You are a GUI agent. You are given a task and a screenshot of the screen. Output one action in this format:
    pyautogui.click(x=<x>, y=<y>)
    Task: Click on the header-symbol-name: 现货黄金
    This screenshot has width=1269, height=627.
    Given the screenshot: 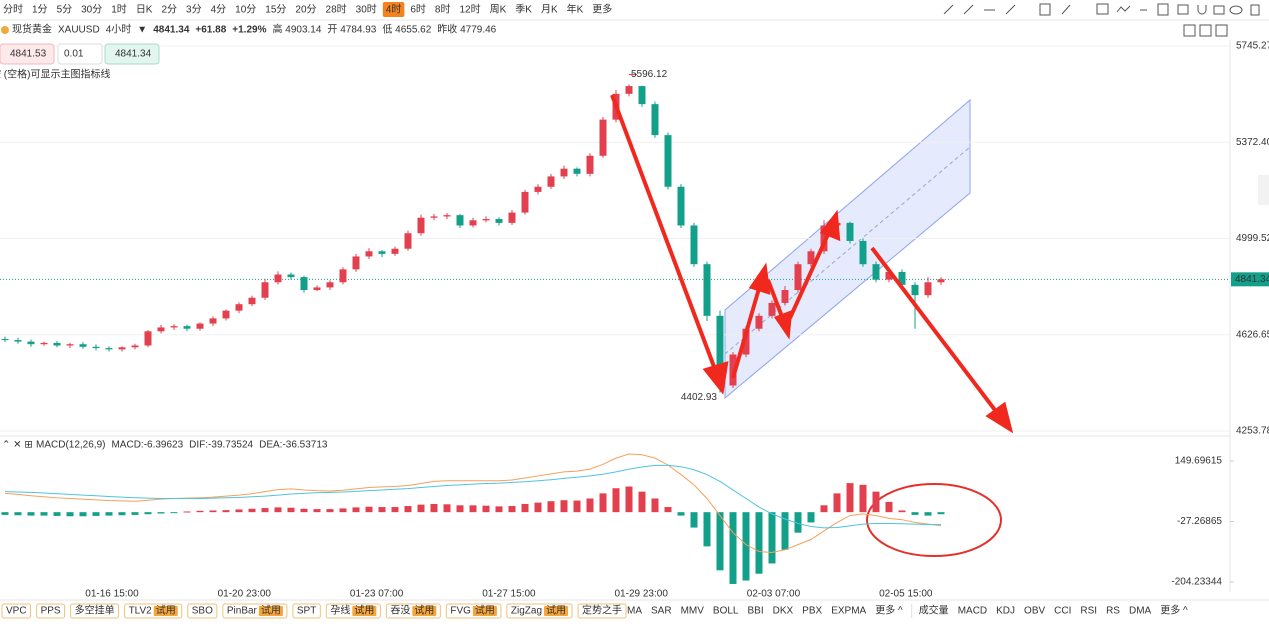 What is the action you would take?
    pyautogui.click(x=32, y=29)
    